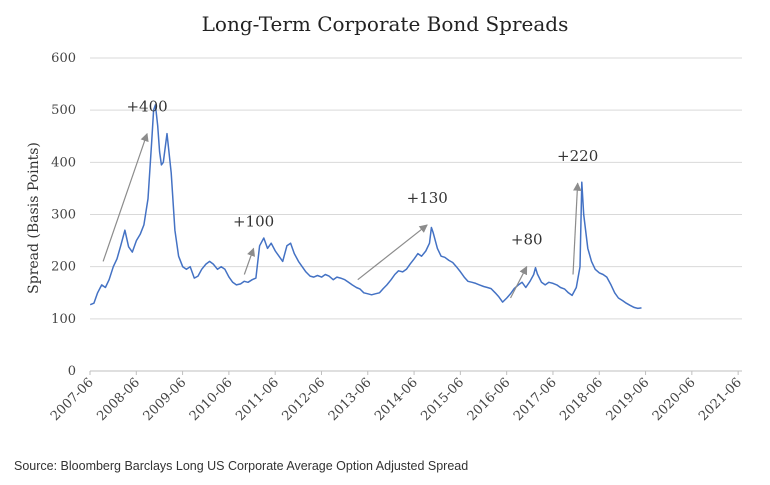  What do you see at coordinates (385, 24) in the screenshot?
I see `chart-title: Long-Term Corporate Bond Spreads` at bounding box center [385, 24].